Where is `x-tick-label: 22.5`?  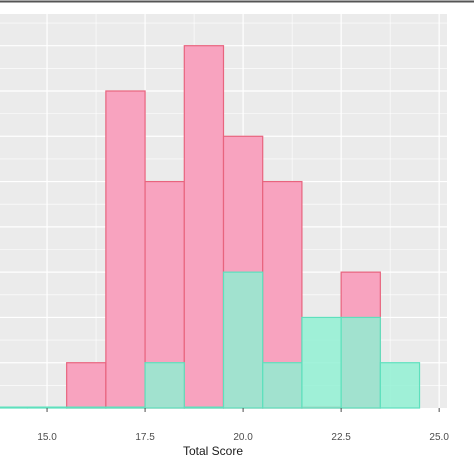 x-tick-label: 22.5 is located at coordinates (341, 437).